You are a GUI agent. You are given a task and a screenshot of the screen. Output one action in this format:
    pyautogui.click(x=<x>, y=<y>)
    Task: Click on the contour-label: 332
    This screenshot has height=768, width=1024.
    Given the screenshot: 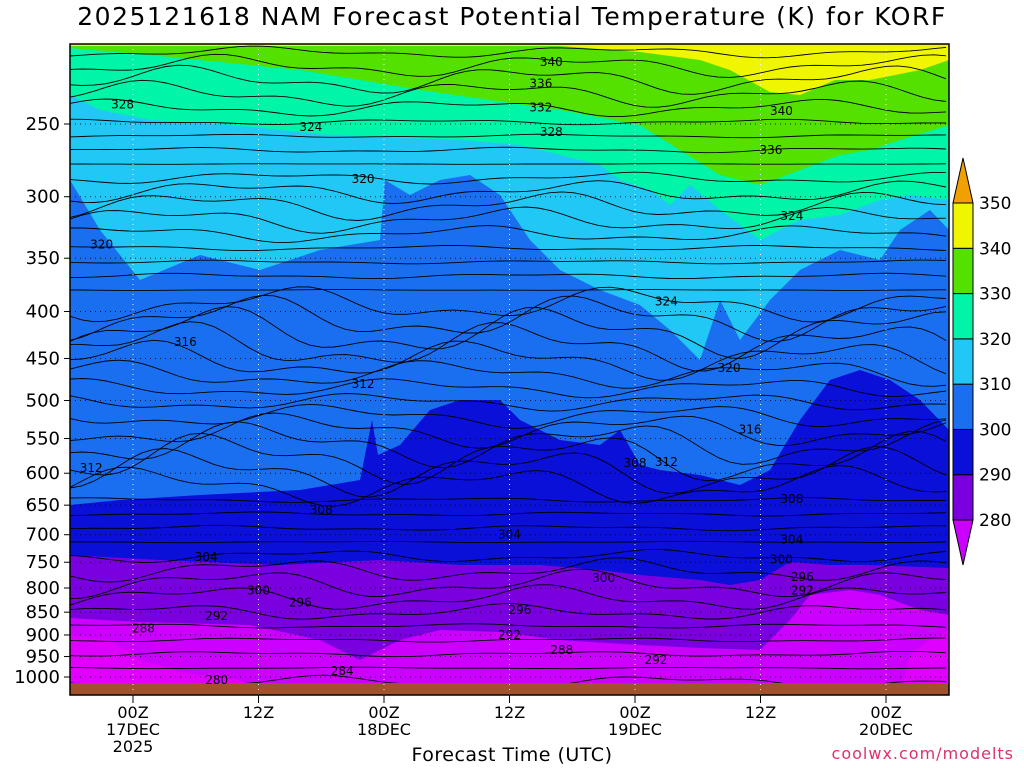 What is the action you would take?
    pyautogui.click(x=540, y=108)
    